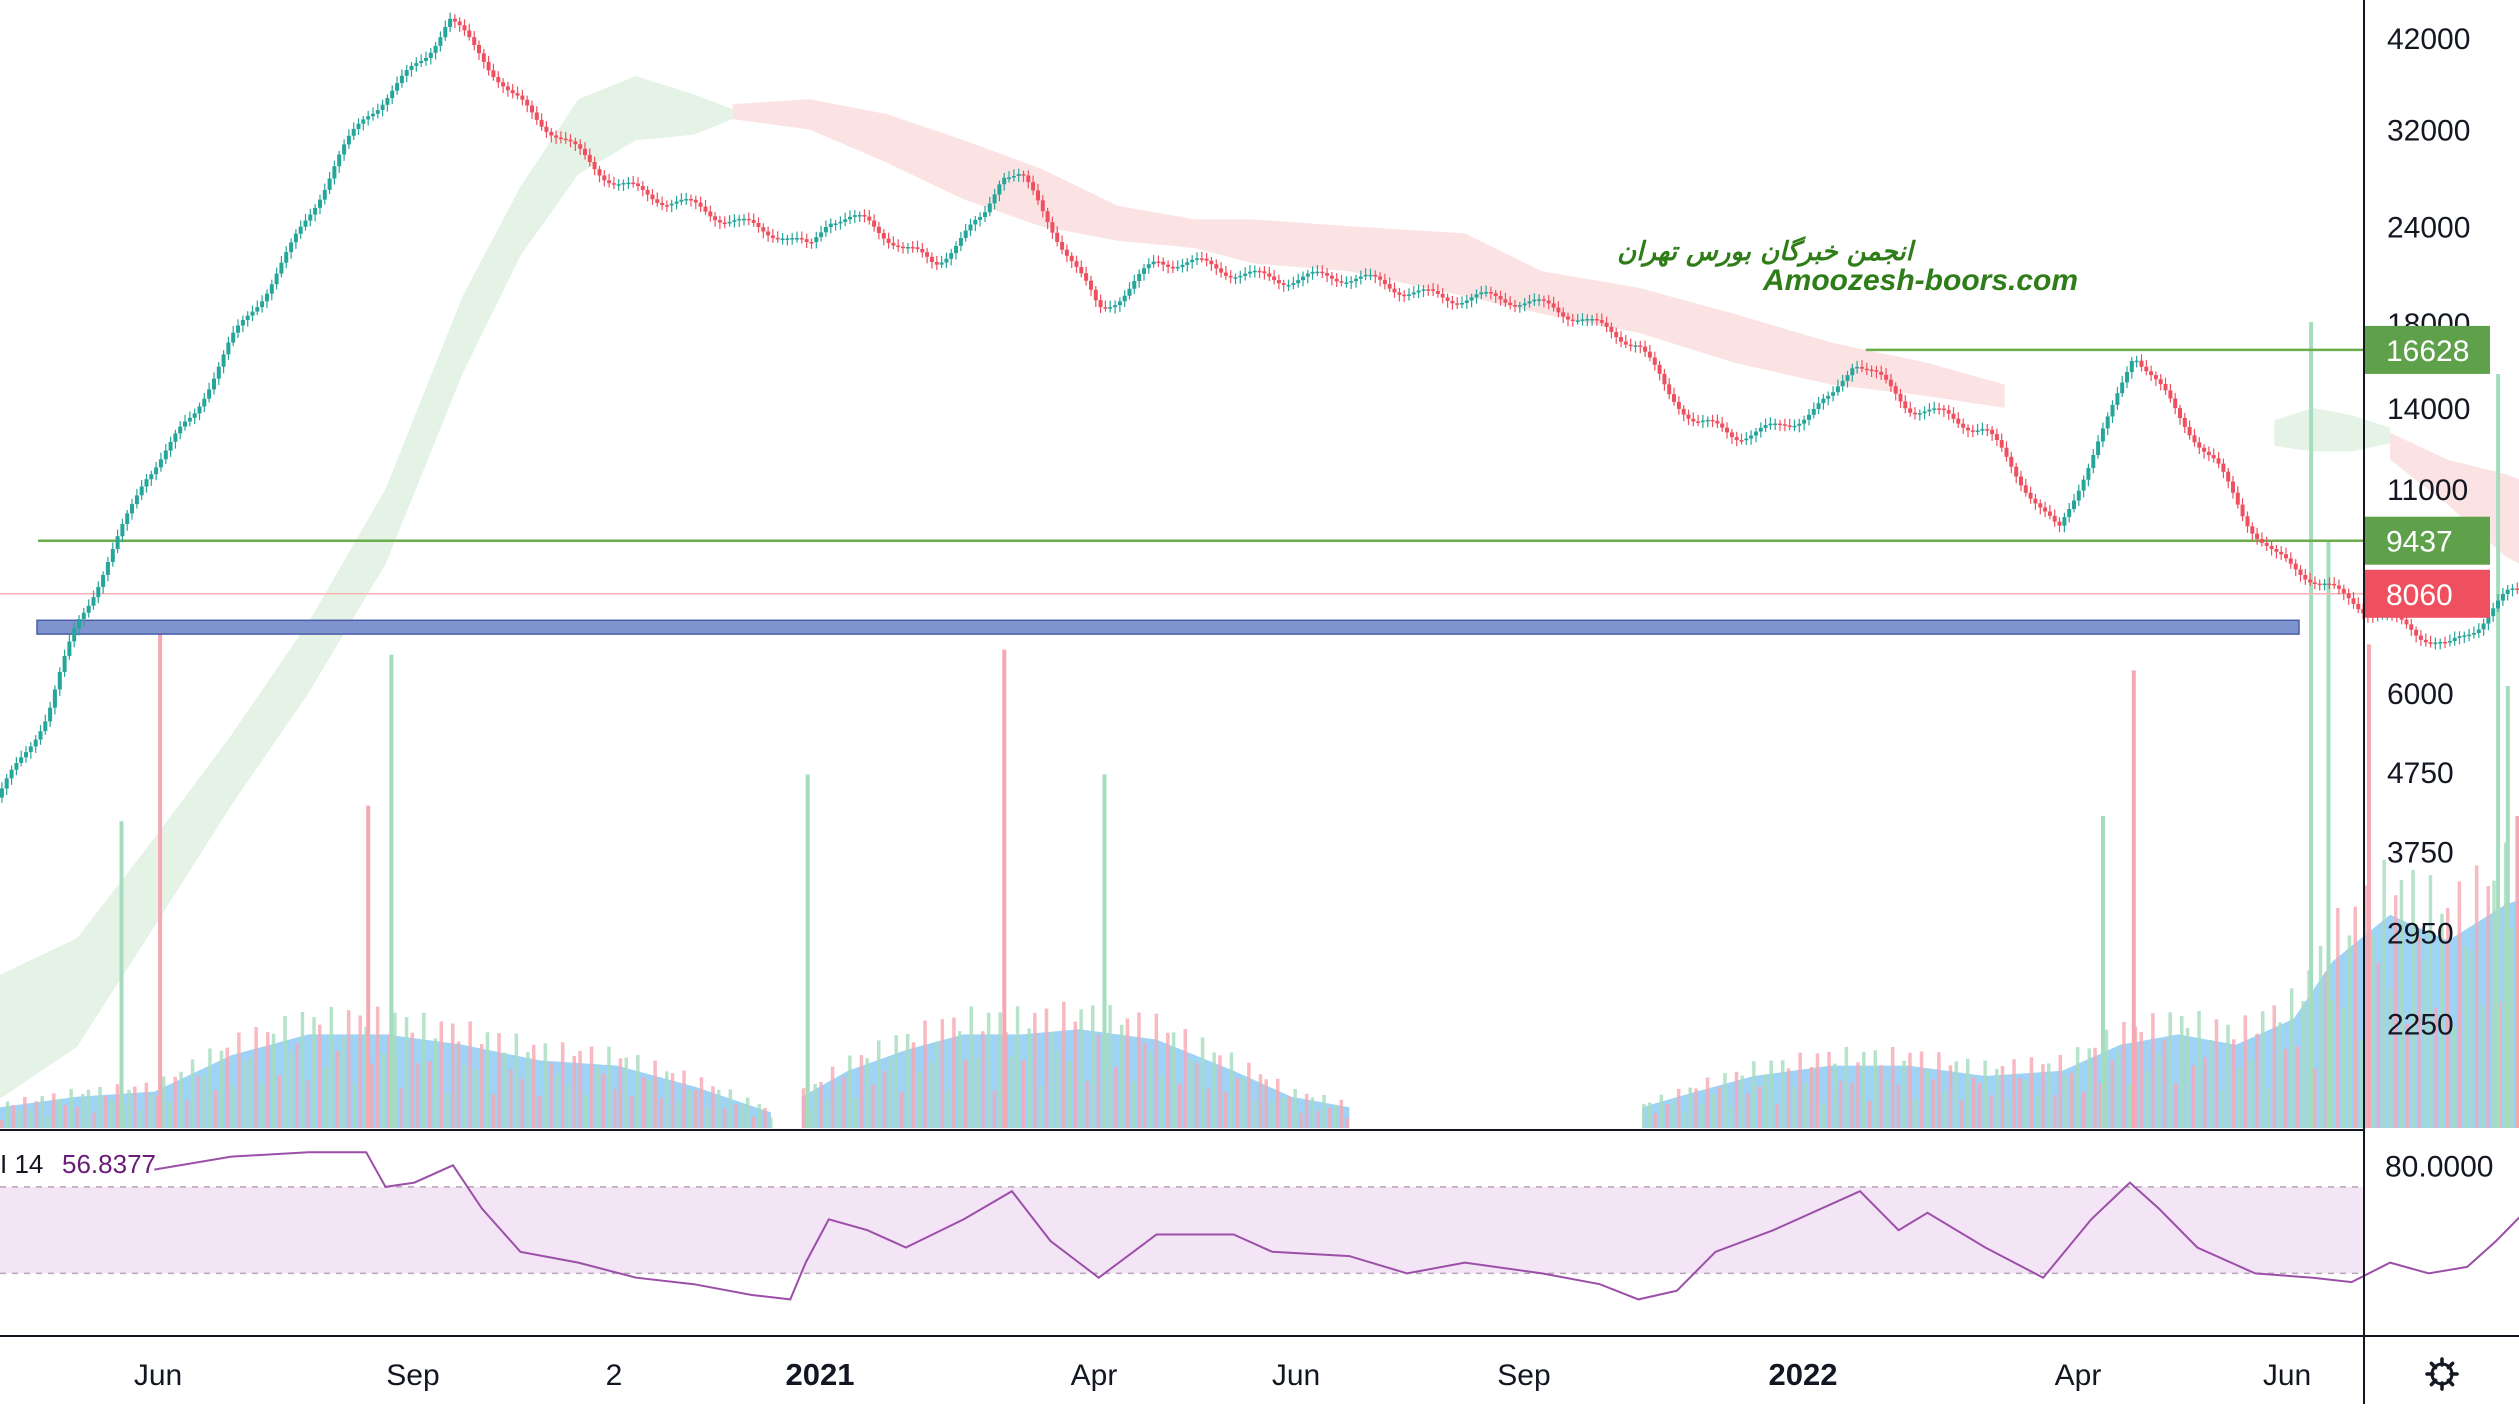 The height and width of the screenshot is (1409, 2519). I want to click on gear-ring, so click(2442, 1374).